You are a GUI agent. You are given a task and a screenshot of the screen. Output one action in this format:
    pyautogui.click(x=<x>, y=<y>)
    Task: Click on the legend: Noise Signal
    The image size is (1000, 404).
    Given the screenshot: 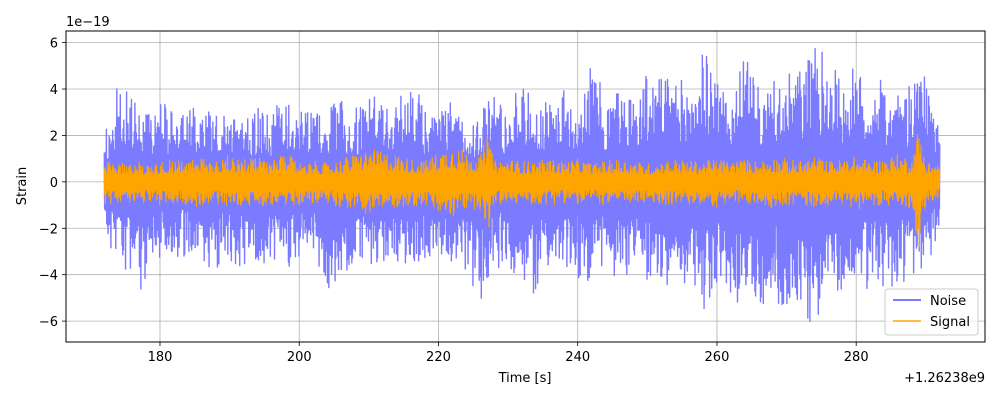 What is the action you would take?
    pyautogui.click(x=931, y=312)
    